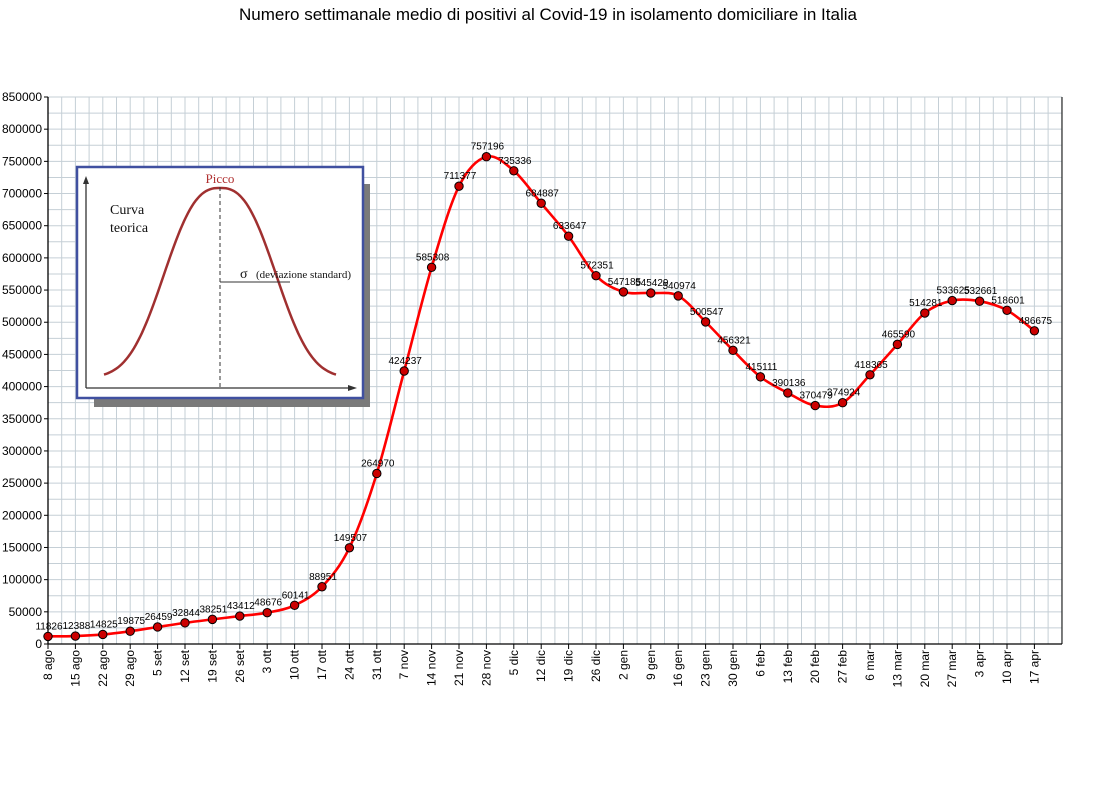  I want to click on data-label: 424237, so click(406, 361).